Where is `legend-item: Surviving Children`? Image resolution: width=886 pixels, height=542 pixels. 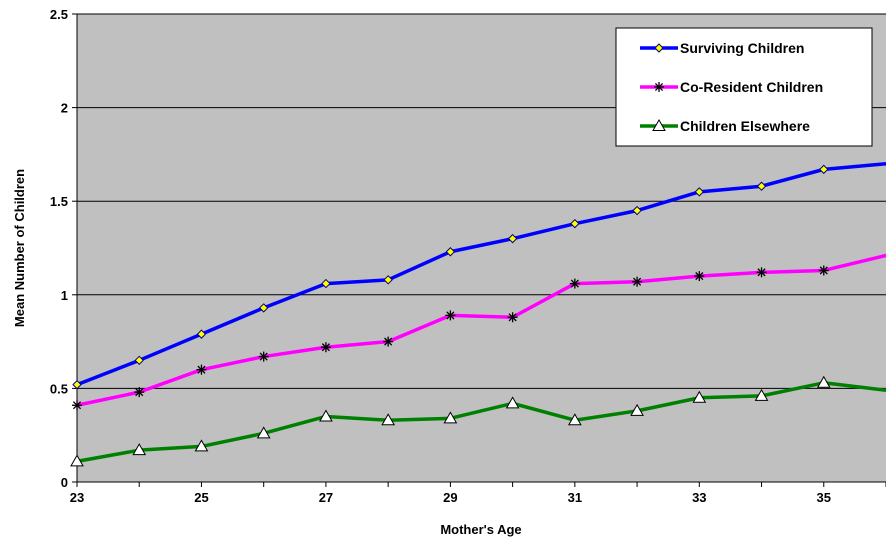
legend-item: Surviving Children is located at coordinates (722, 48).